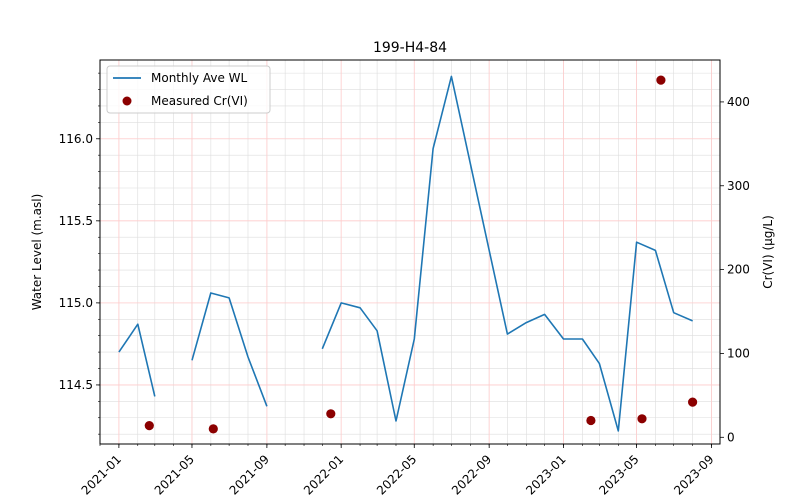  I want to click on y-right-tick-label: 200, so click(738, 270).